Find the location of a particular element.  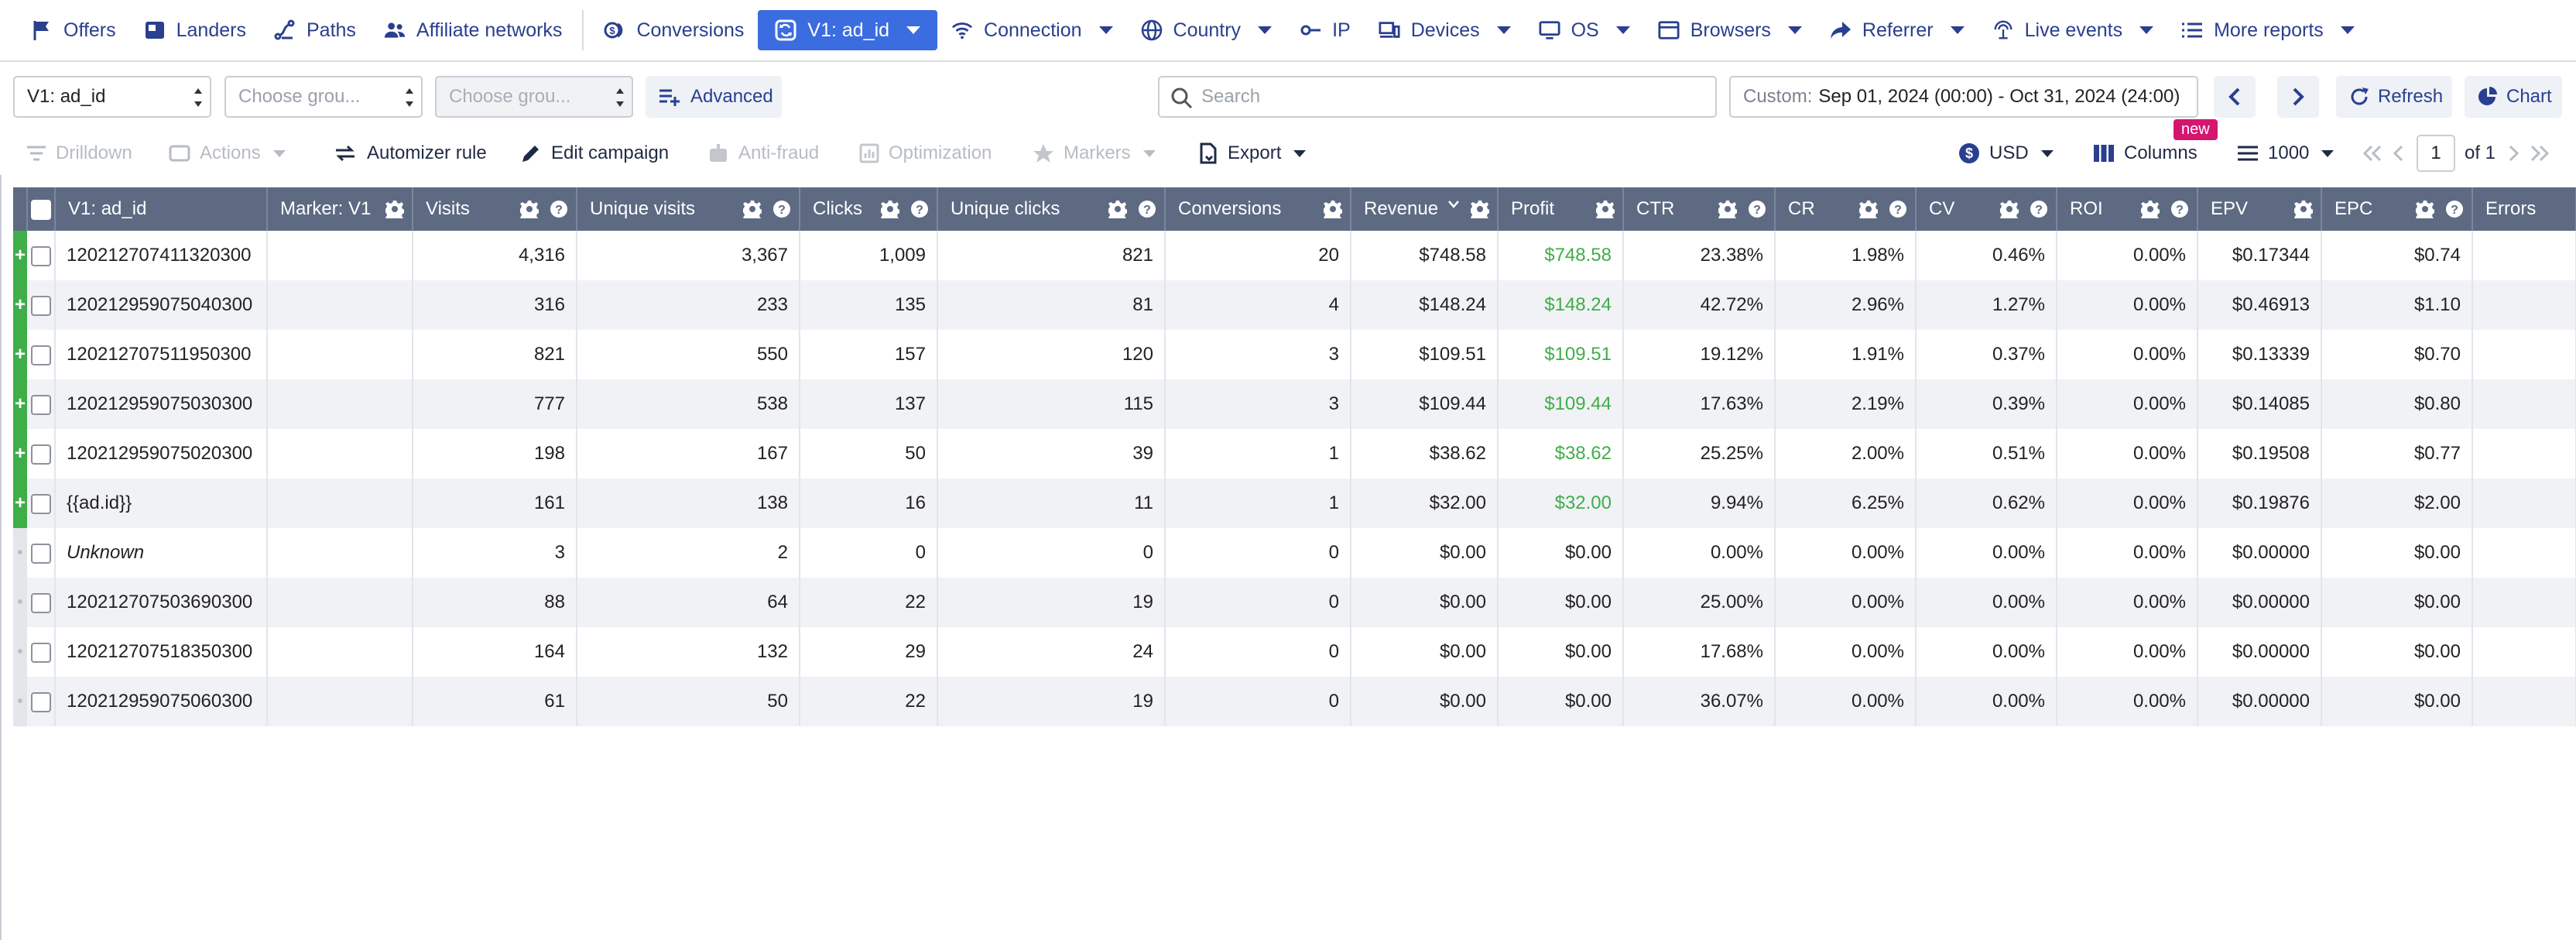

rows-per-page-select: 1000 is located at coordinates (2285, 153).